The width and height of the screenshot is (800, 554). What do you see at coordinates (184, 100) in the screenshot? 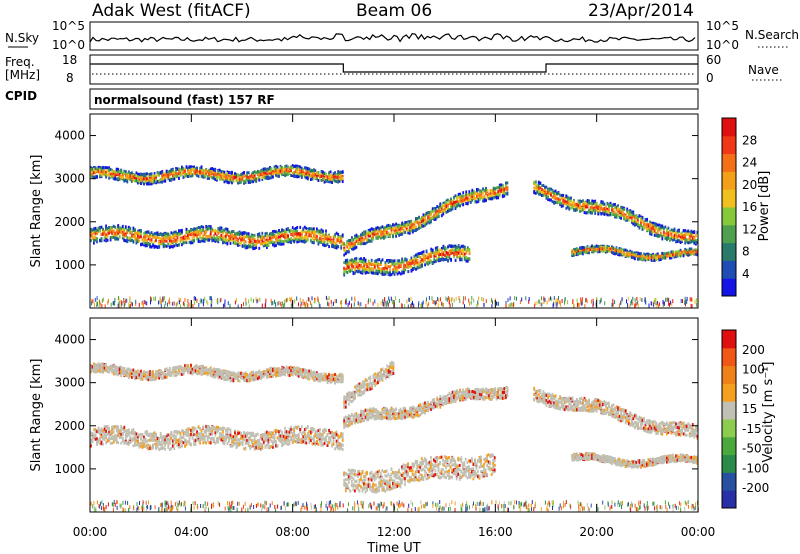
I see `cpid-value: normalsound (fast) 157 RF` at bounding box center [184, 100].